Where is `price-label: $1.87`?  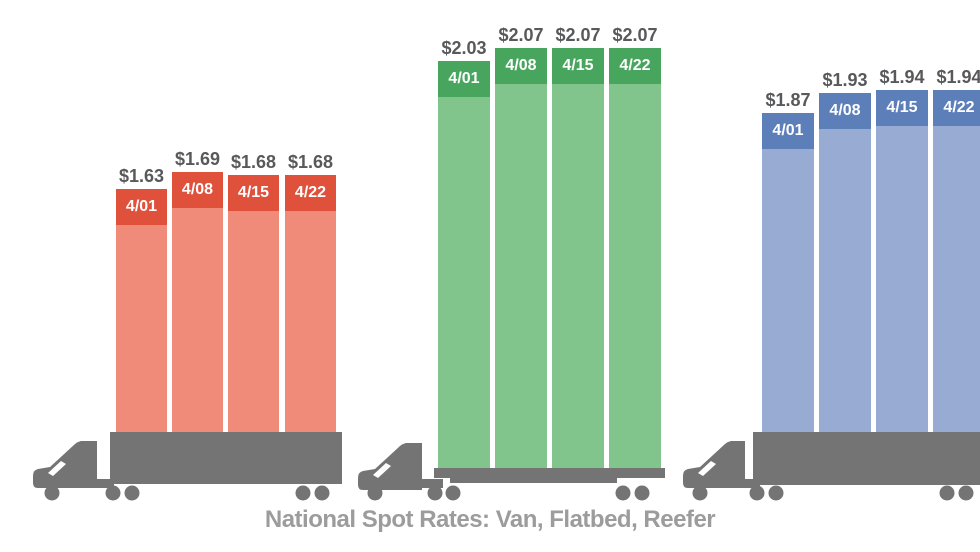
price-label: $1.87 is located at coordinates (788, 100).